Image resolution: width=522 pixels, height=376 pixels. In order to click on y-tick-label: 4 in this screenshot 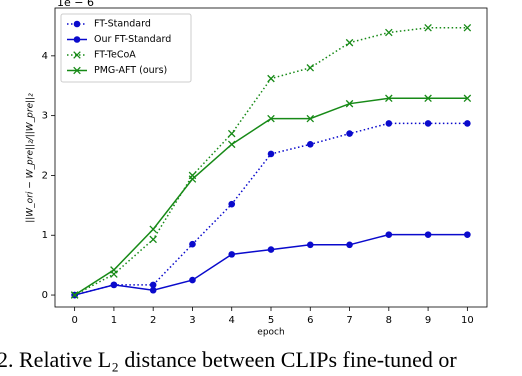, I will do `click(45, 56)`.